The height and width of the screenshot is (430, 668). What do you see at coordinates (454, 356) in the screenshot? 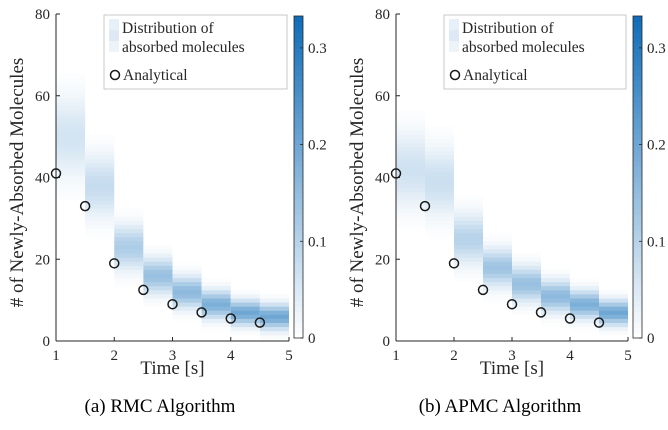
I see `x-tick-label: 2` at bounding box center [454, 356].